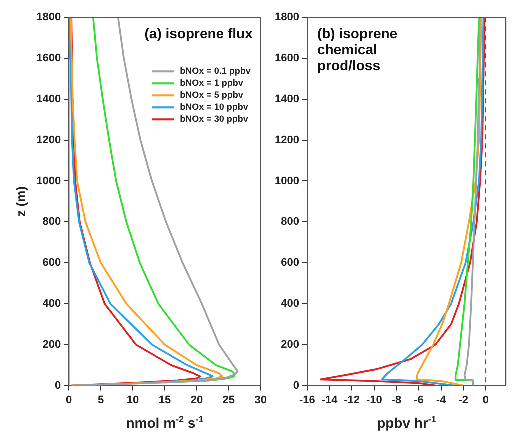 Image resolution: width=522 pixels, height=442 pixels. Describe the element at coordinates (133, 400) in the screenshot. I see `x-tick-label: 10` at that location.